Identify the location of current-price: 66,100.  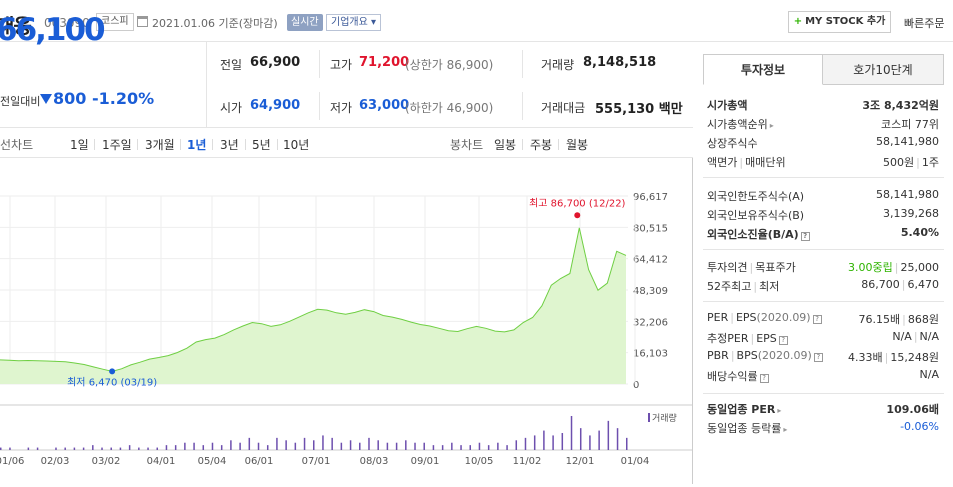
(53, 30).